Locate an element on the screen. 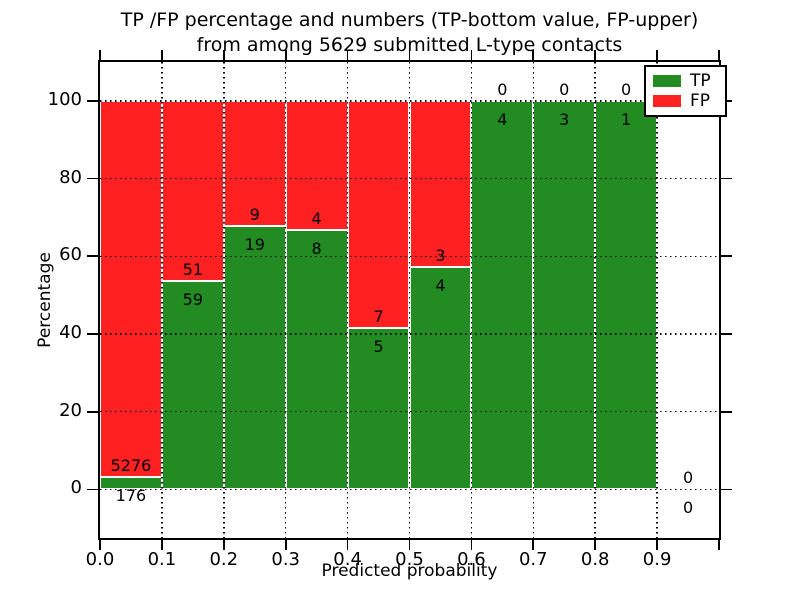  fp-legend-swatch-icon is located at coordinates (667, 101).